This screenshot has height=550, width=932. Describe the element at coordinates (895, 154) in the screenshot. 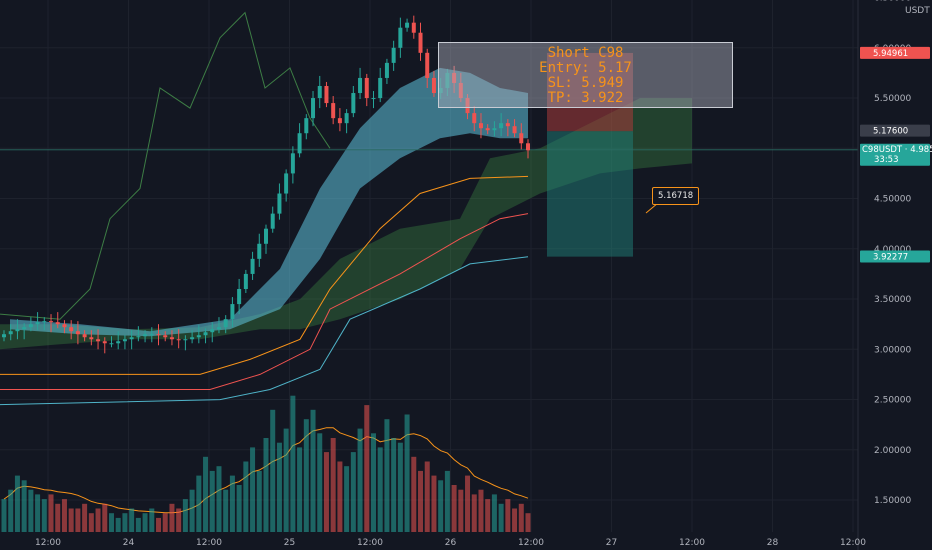

I see `last-price-badge-bg` at that location.